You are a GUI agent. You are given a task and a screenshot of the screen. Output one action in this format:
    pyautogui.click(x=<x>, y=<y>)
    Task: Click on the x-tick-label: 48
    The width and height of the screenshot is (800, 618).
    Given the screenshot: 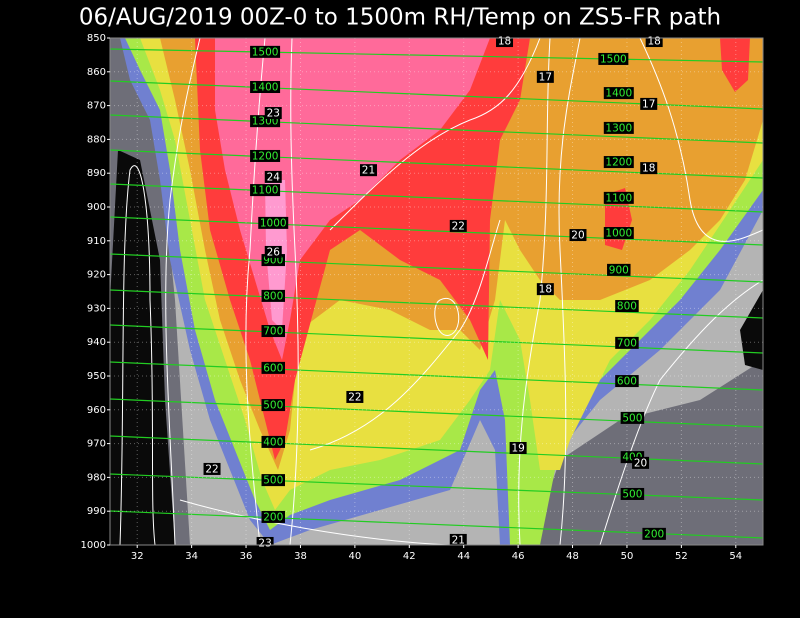 What is the action you would take?
    pyautogui.click(x=572, y=556)
    